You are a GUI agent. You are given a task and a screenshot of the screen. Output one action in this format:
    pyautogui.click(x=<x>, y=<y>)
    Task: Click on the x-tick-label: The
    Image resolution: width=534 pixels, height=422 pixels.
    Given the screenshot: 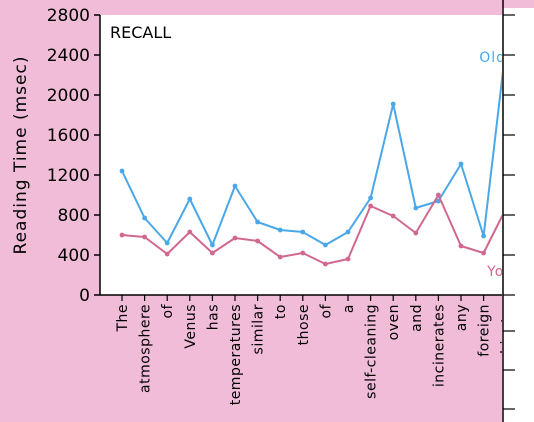 What is the action you would take?
    pyautogui.click(x=123, y=318)
    